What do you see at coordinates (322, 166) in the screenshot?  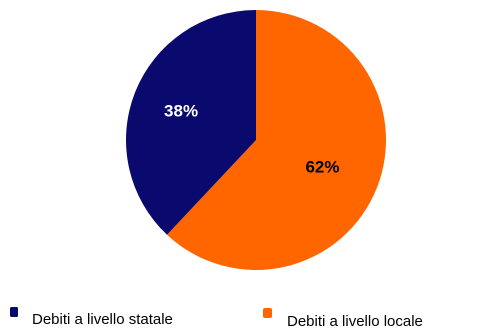 I see `pie-label-locale: 62%` at bounding box center [322, 166].